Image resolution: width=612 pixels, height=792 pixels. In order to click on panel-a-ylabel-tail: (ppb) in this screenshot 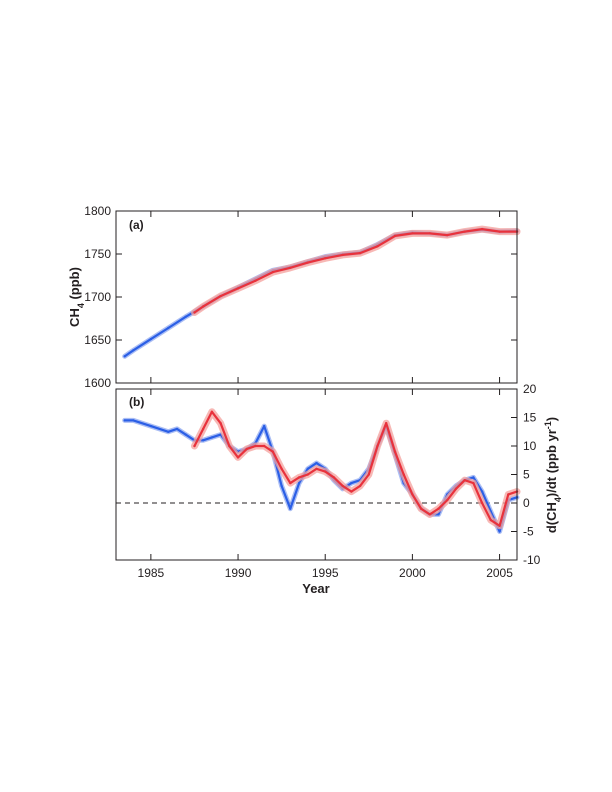, I will do `click(74, 285)`.